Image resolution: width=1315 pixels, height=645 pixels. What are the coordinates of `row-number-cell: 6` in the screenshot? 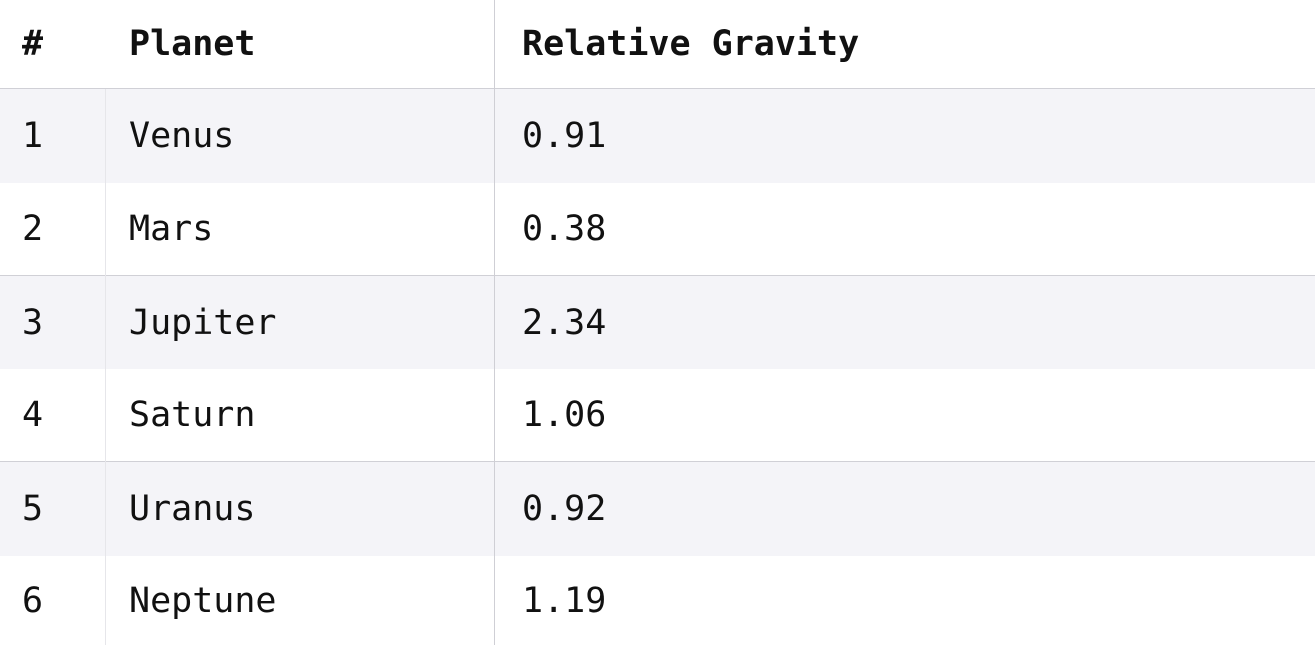 It's located at (33, 600).